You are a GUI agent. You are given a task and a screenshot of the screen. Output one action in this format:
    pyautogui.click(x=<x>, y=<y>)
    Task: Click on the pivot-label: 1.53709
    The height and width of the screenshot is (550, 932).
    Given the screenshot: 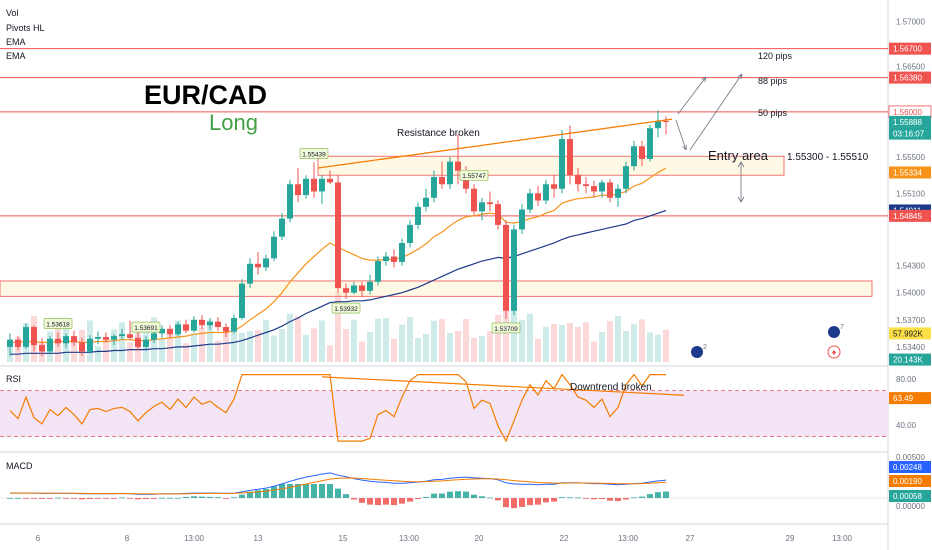 What is the action you would take?
    pyautogui.click(x=506, y=329)
    